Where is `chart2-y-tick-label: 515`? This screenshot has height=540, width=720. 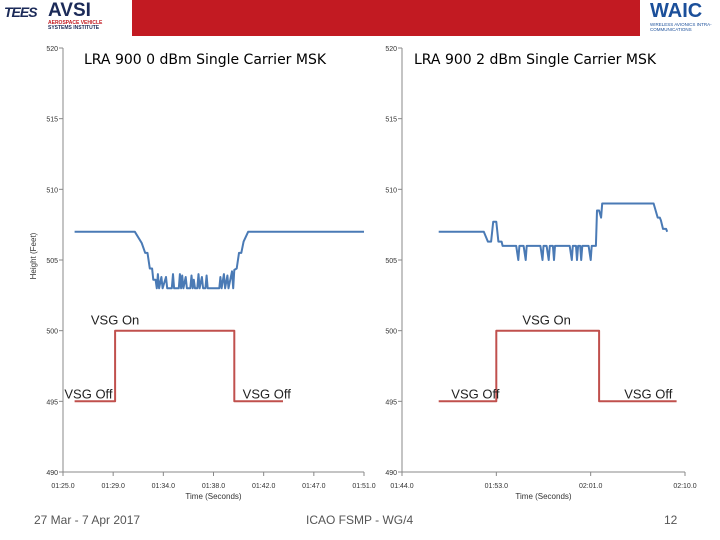 chart2-y-tick-label: 515 is located at coordinates (391, 120).